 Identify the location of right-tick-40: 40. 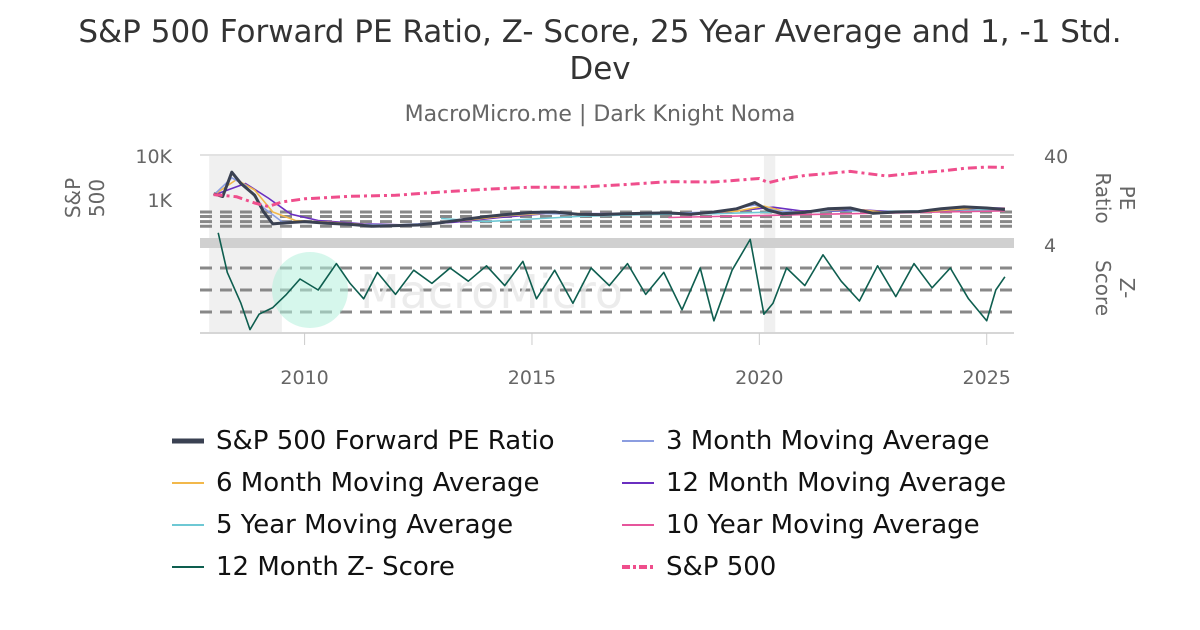
(1056, 157).